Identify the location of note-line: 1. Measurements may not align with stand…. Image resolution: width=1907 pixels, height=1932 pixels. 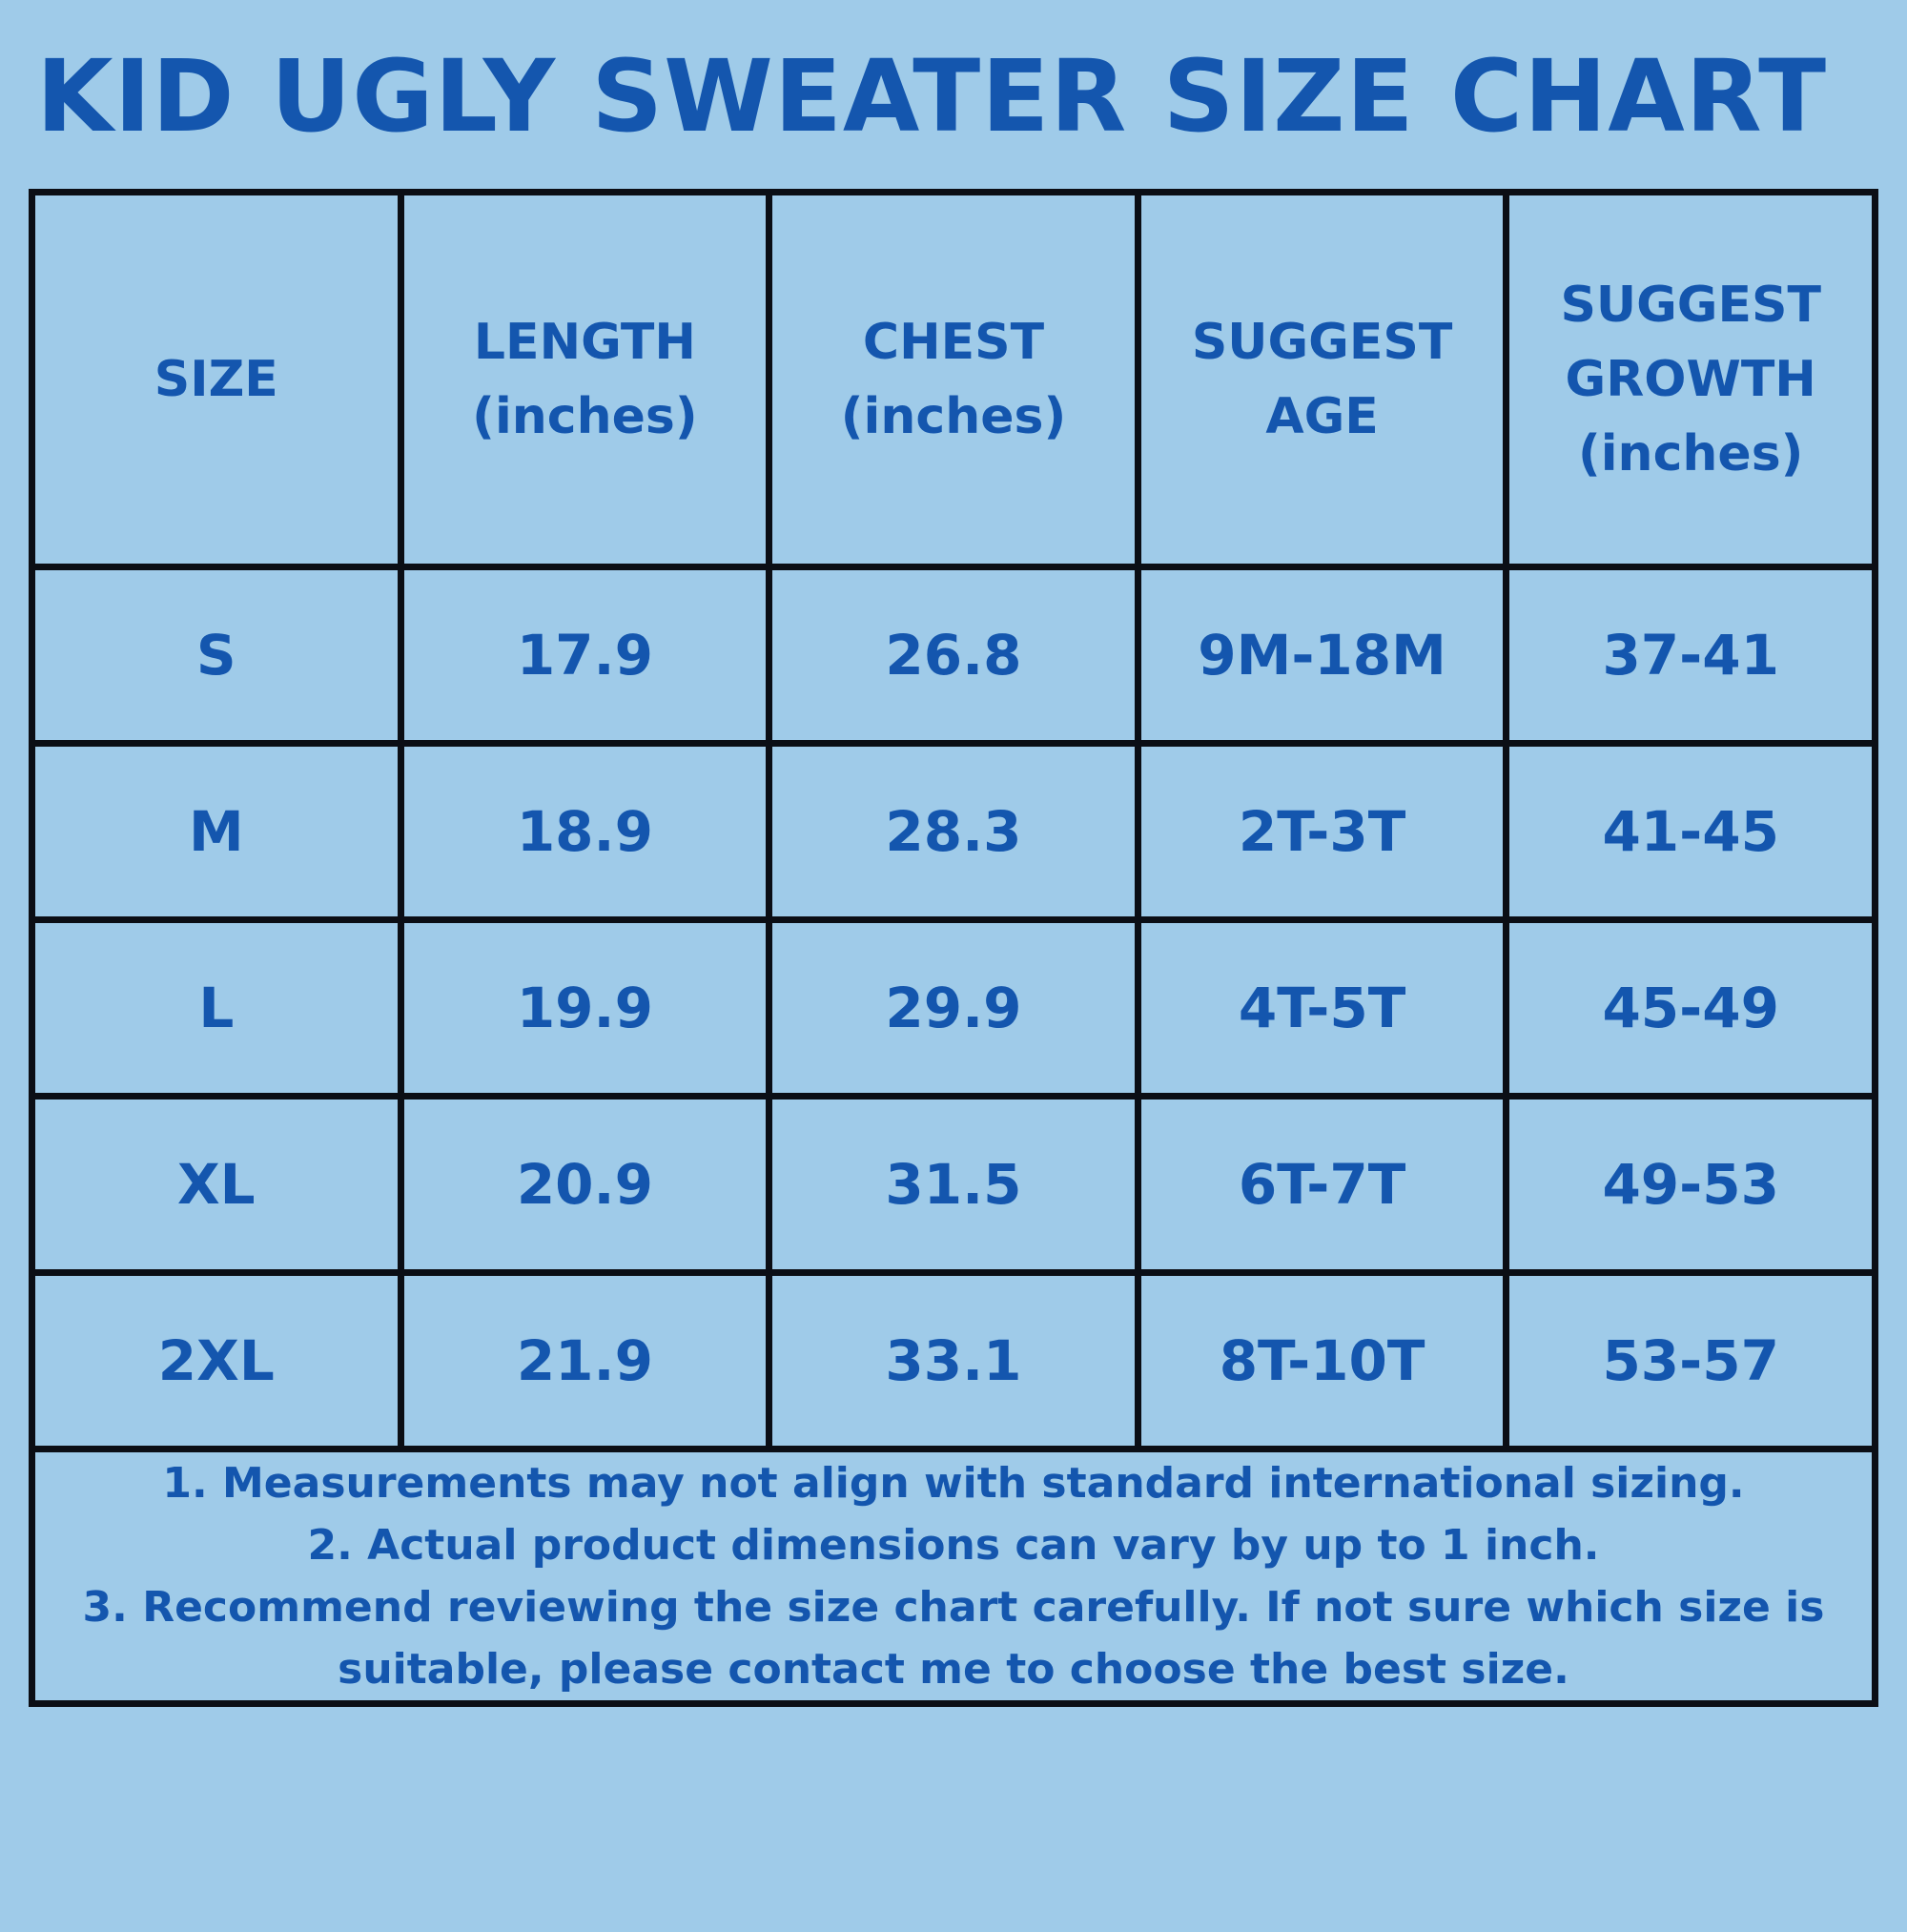
(953, 1483).